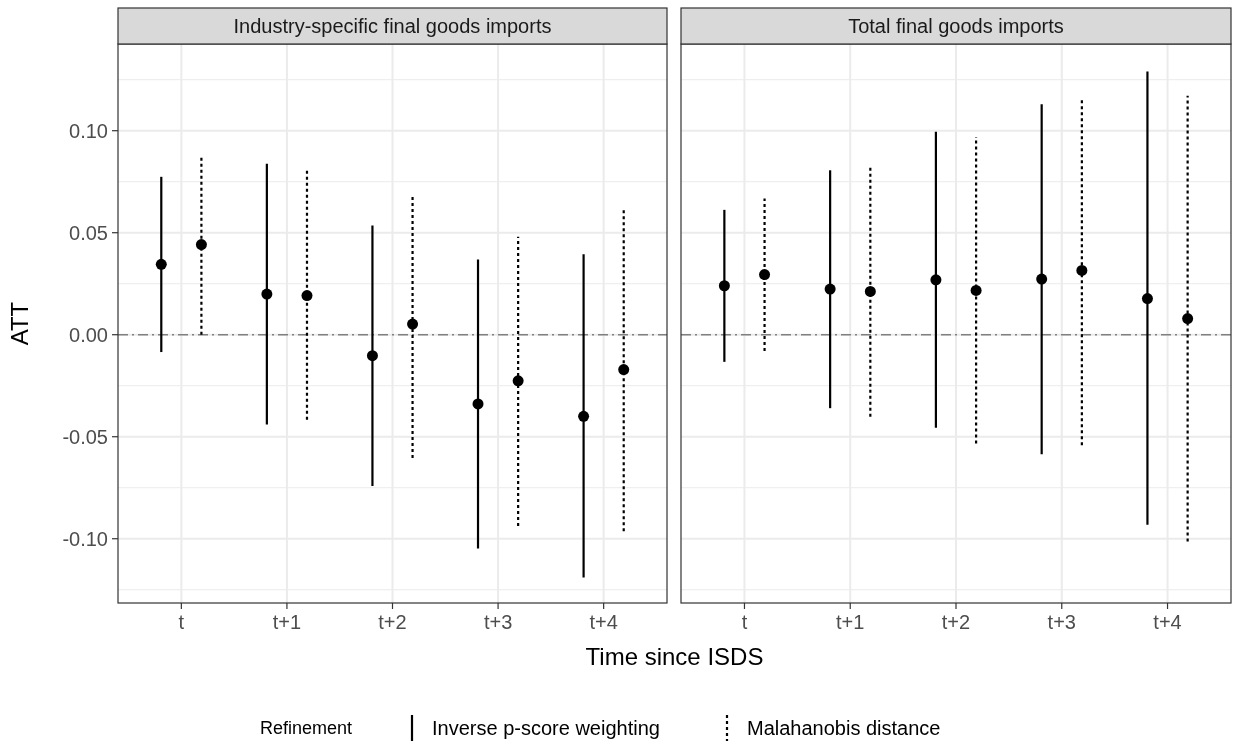 The image size is (1239, 744). Describe the element at coordinates (88, 130) in the screenshot. I see `y-tick-label: 0.10` at that location.